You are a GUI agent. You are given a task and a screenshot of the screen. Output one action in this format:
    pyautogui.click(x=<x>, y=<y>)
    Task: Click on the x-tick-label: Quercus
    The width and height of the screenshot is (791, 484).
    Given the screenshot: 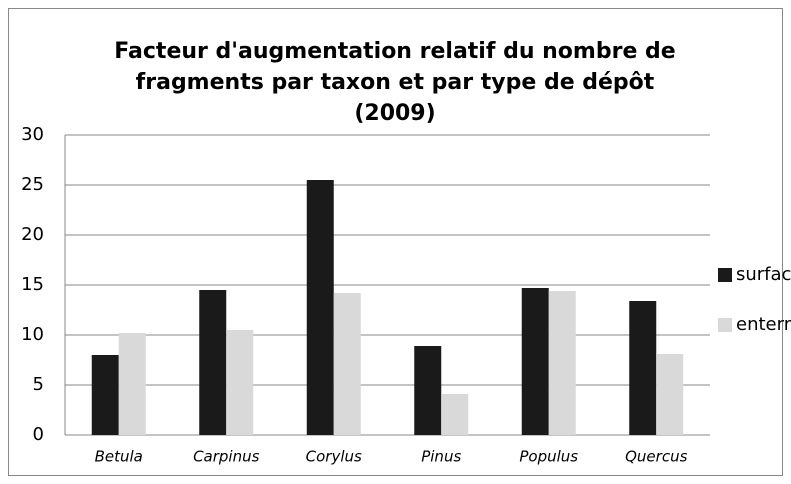 What is the action you would take?
    pyautogui.click(x=656, y=457)
    